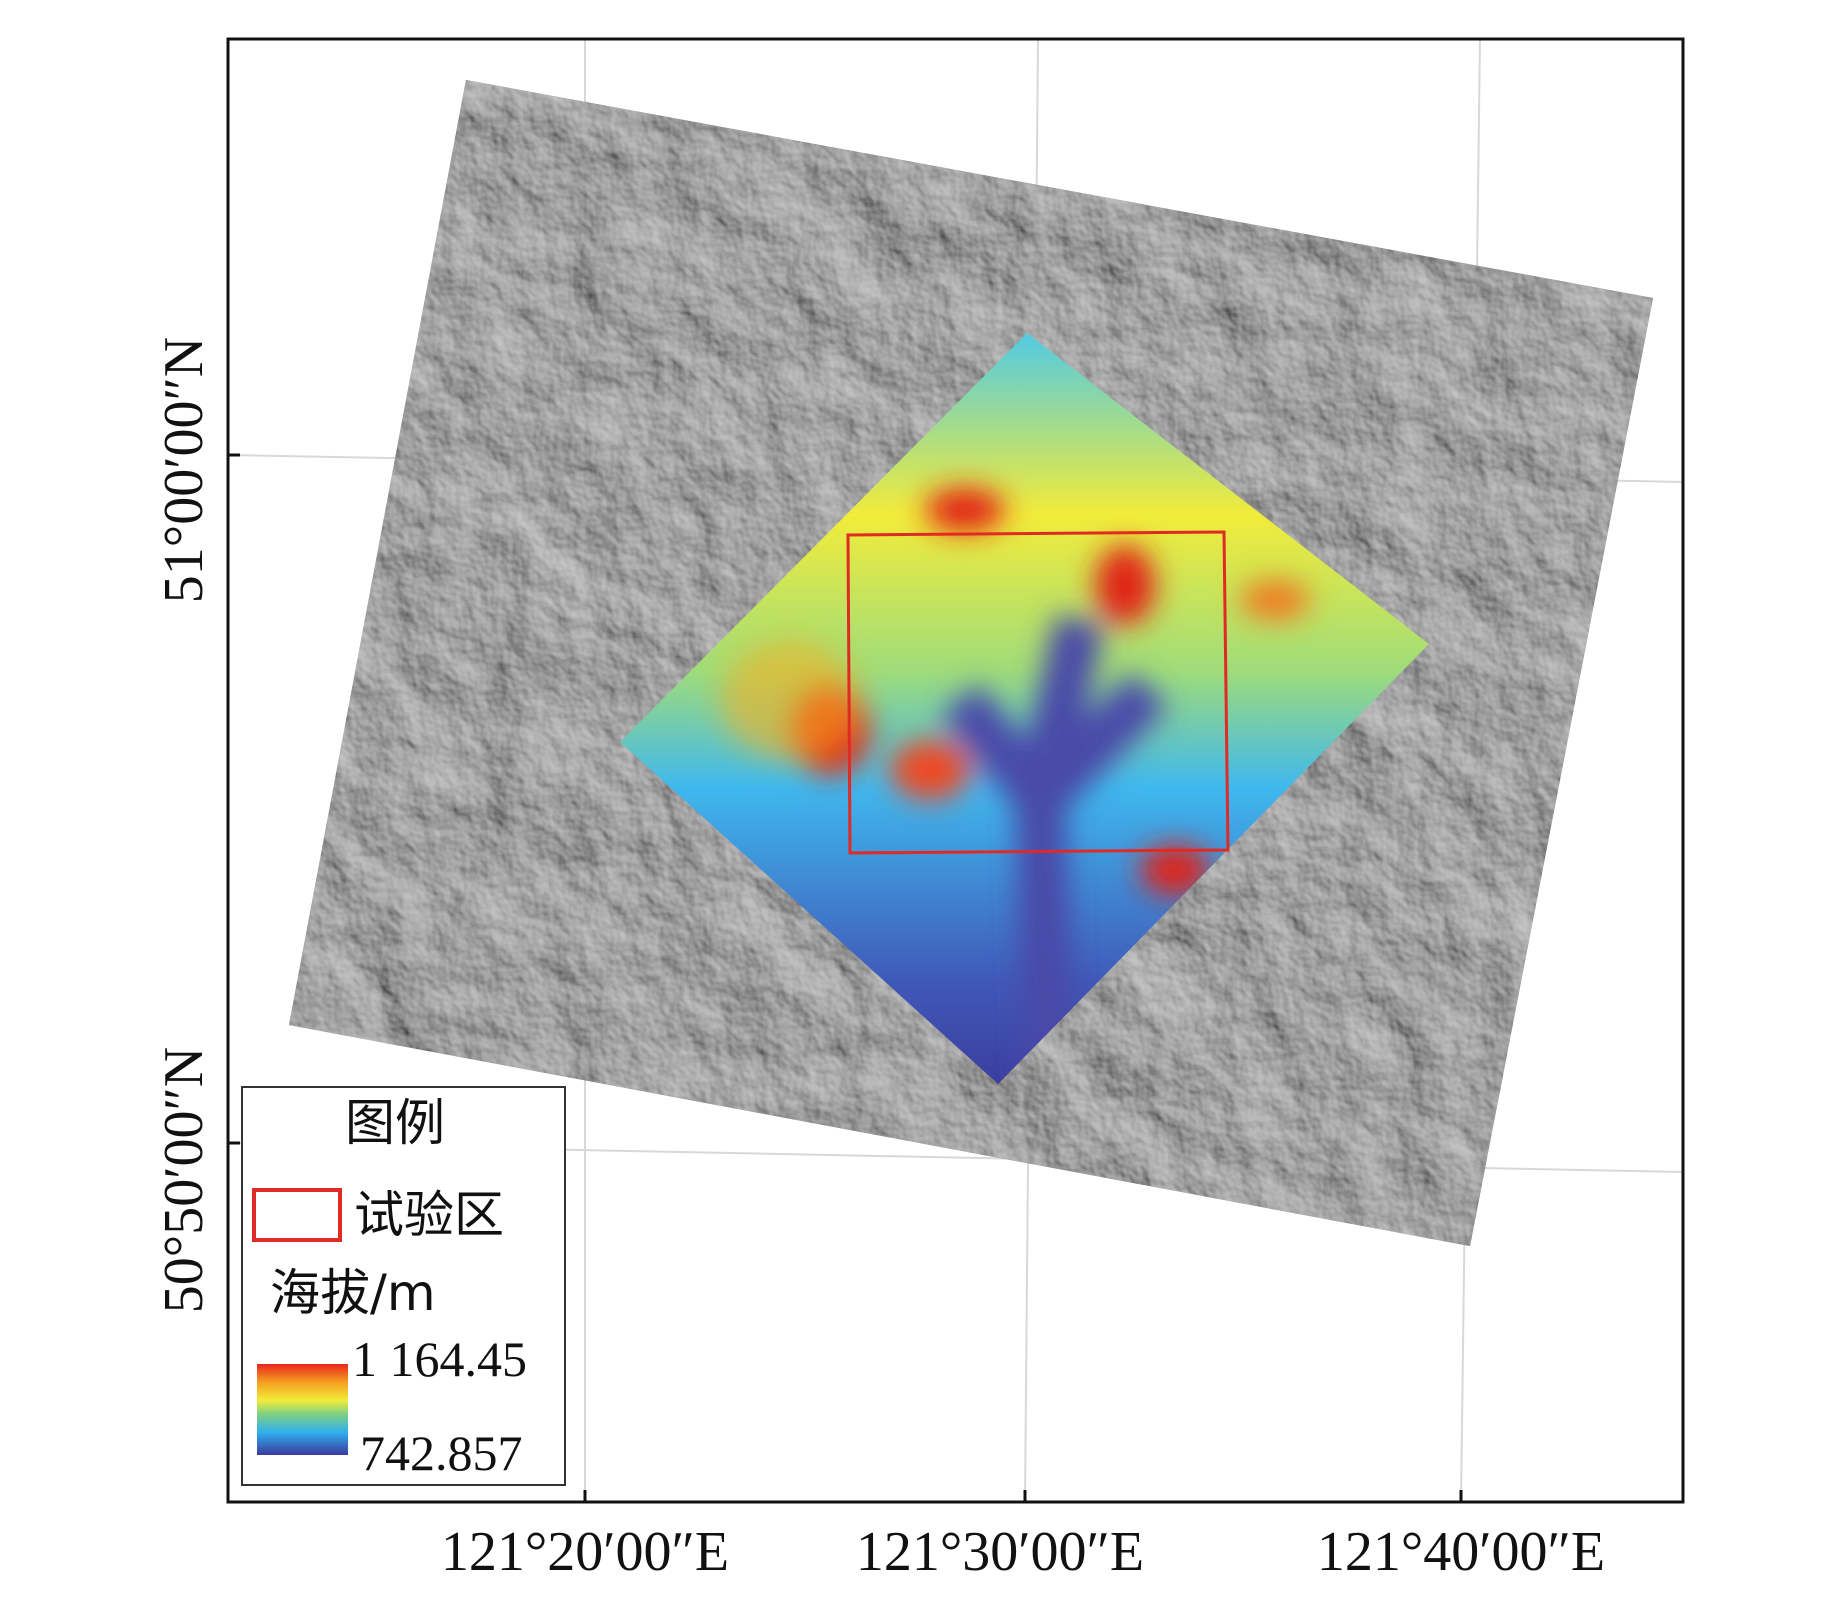 The height and width of the screenshot is (1606, 1843). Describe the element at coordinates (184, 1180) in the screenshot. I see `y-label: 50°50′00″N` at that location.